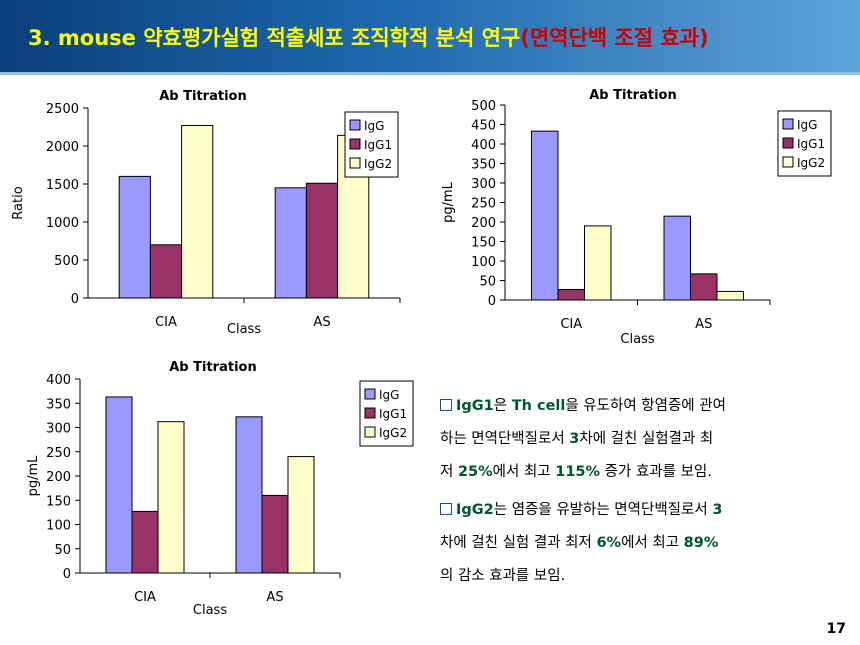  I want to click on y-tick-label: 1500, so click(62, 185).